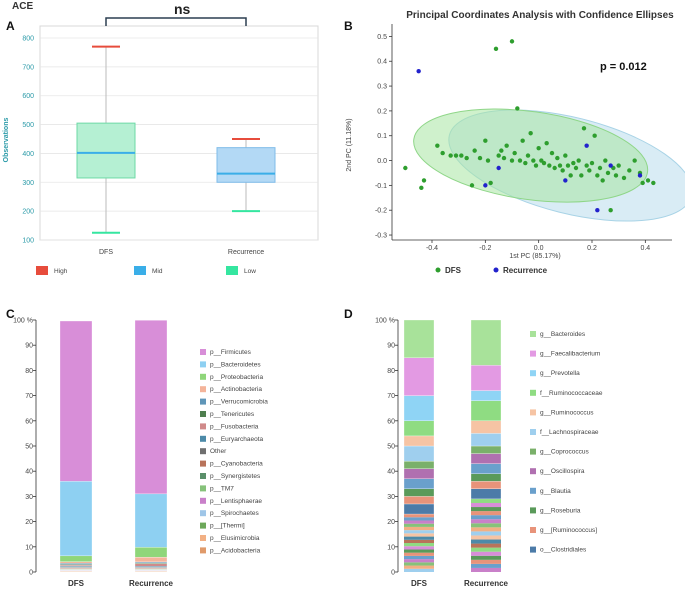 This screenshot has width=685, height=591. What do you see at coordinates (218, 451) in the screenshot?
I see `stacked-legend-label: Other` at bounding box center [218, 451].